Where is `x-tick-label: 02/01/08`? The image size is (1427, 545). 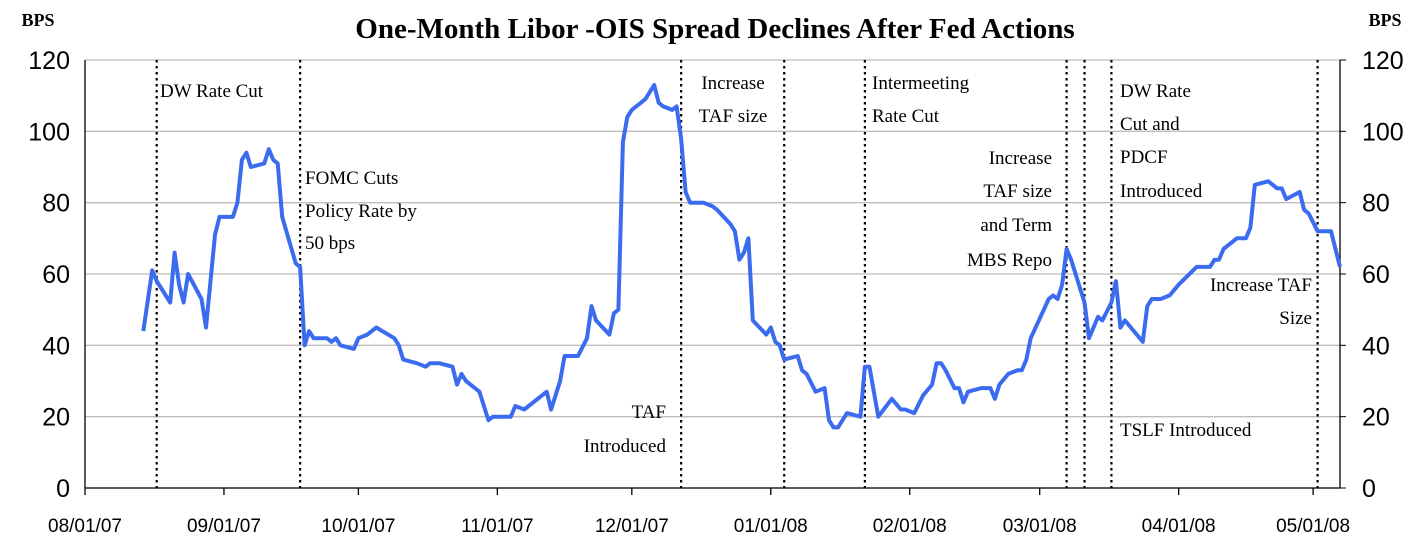 x-tick-label: 02/01/08 is located at coordinates (910, 526).